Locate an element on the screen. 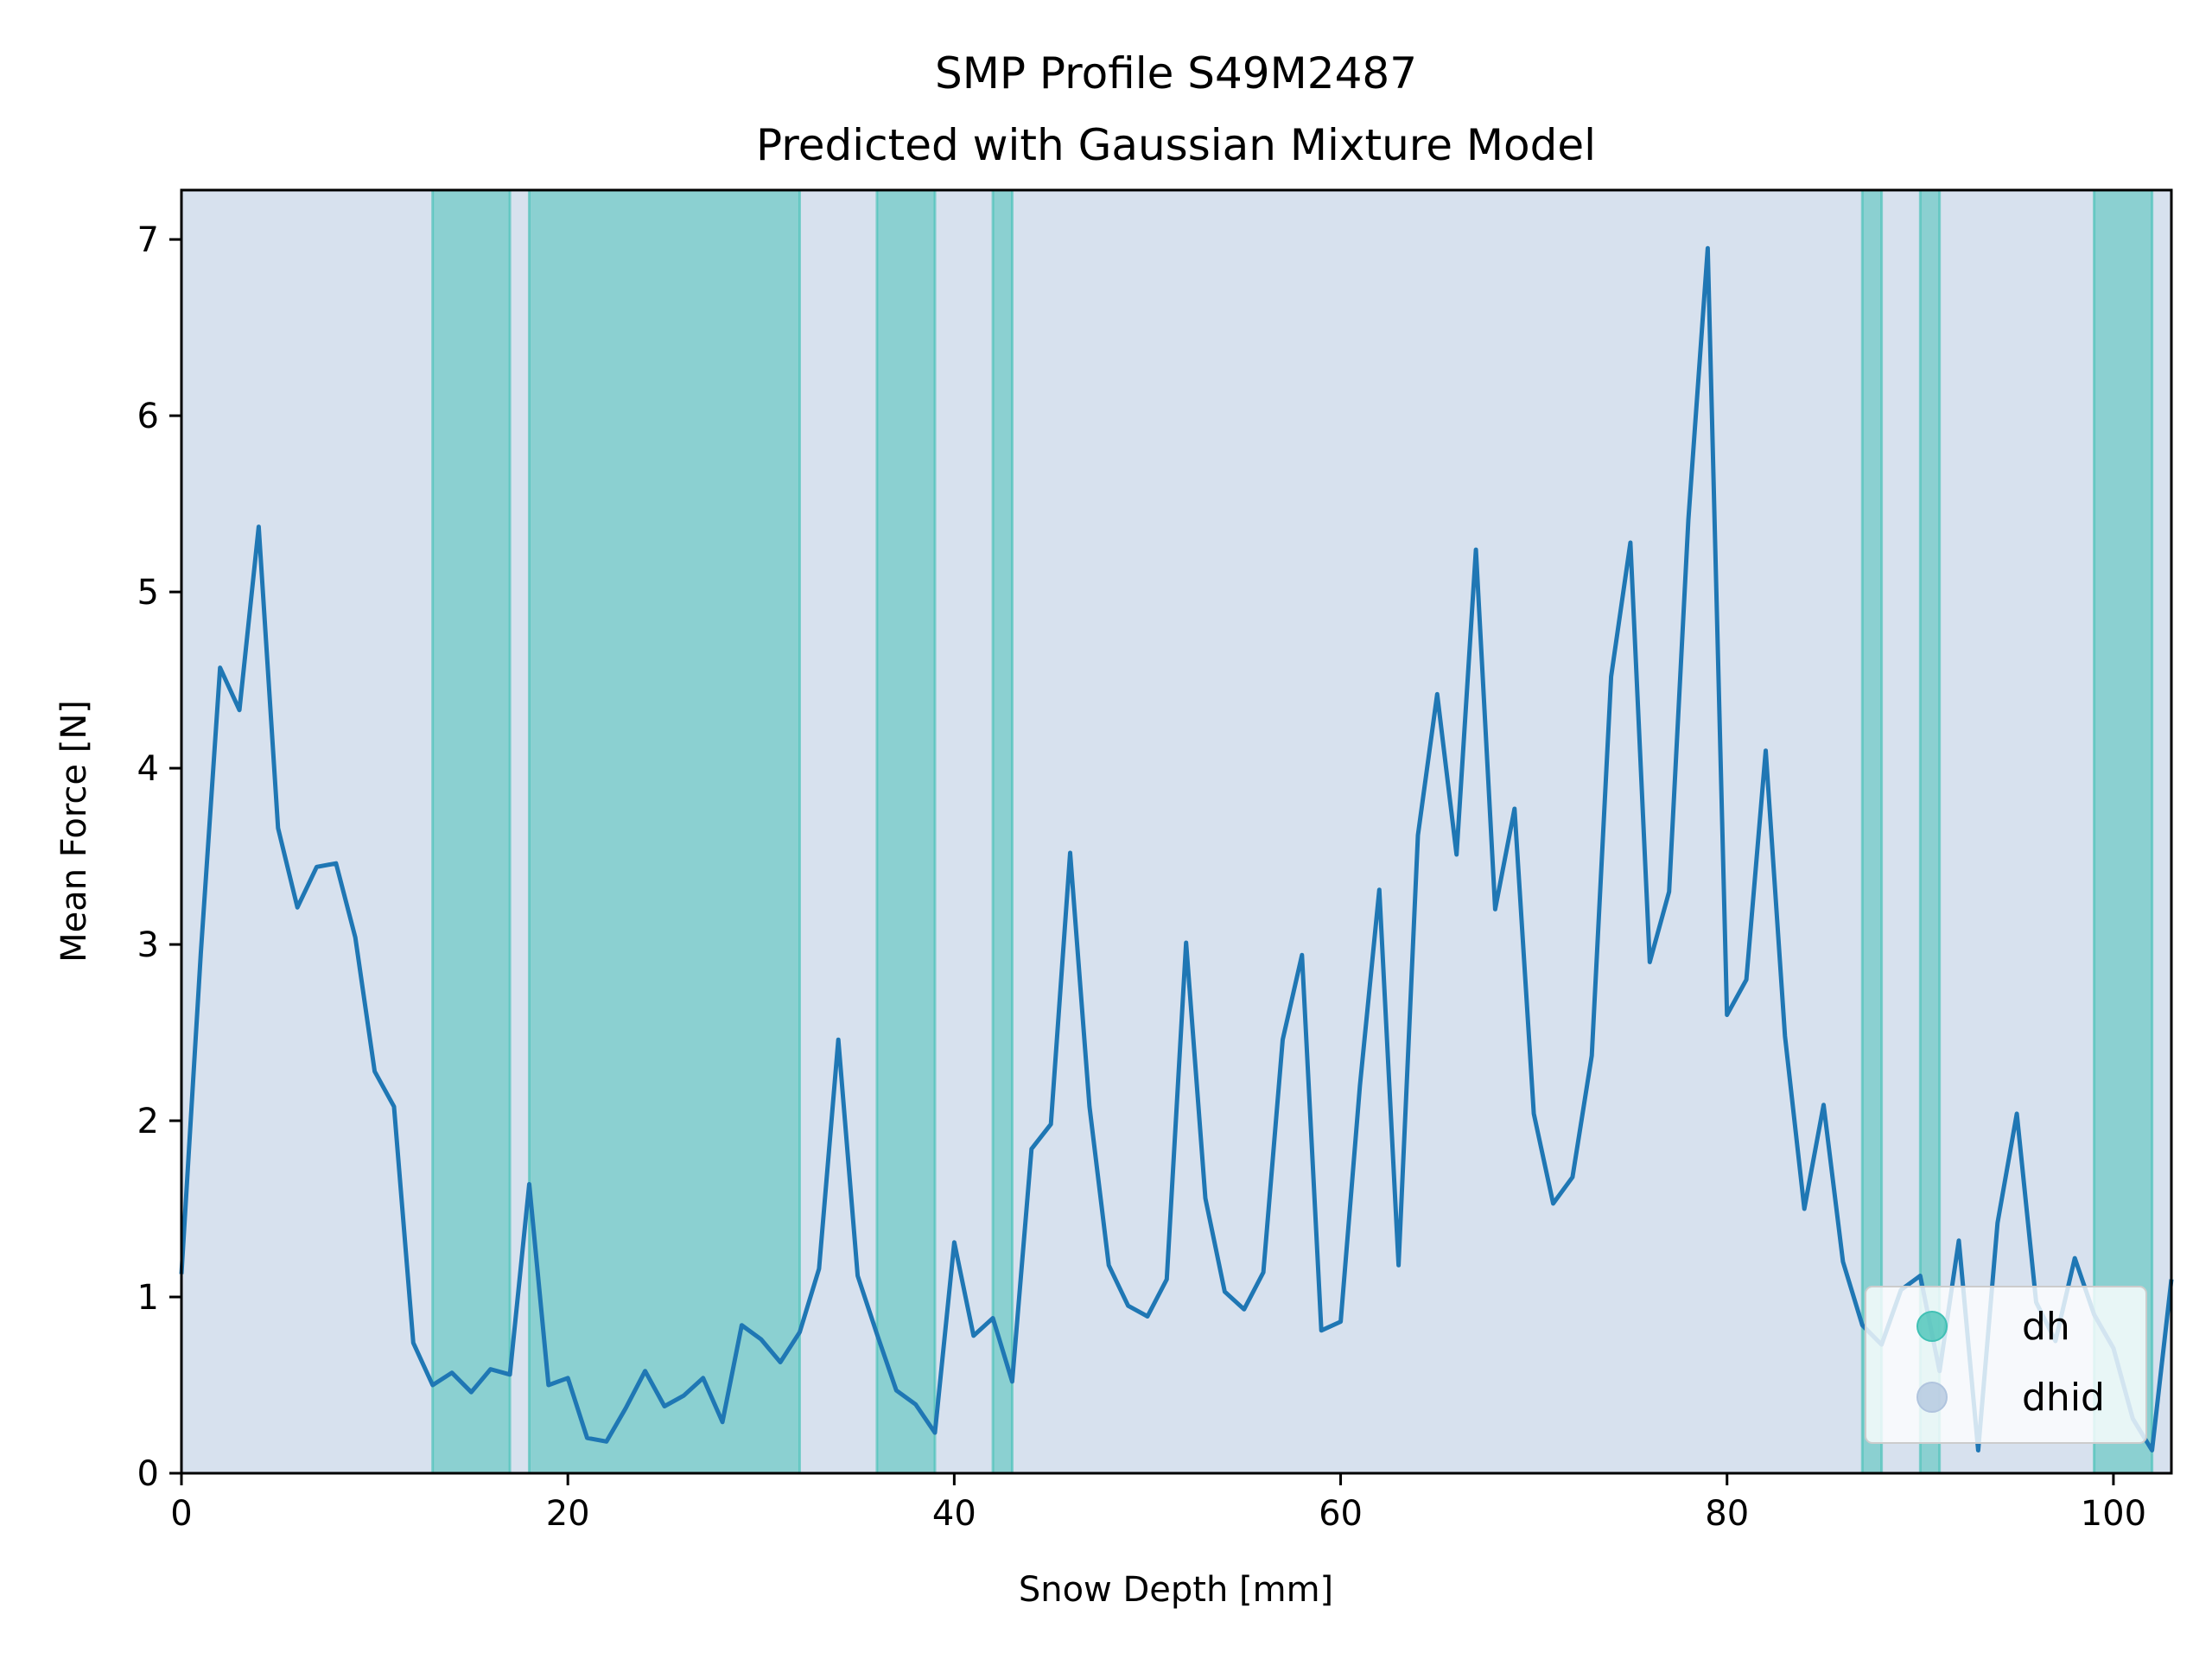 The width and height of the screenshot is (2212, 1659). legend-label-dh: dh is located at coordinates (2046, 1327).